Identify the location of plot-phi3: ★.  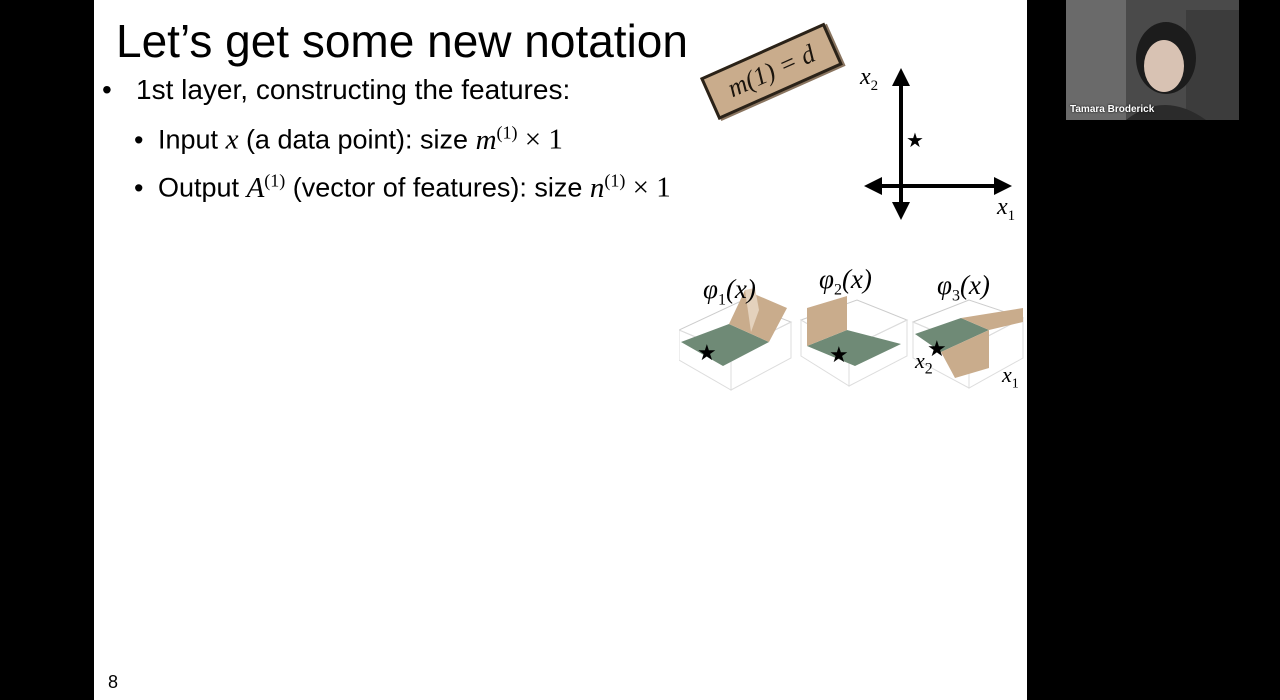
(968, 344).